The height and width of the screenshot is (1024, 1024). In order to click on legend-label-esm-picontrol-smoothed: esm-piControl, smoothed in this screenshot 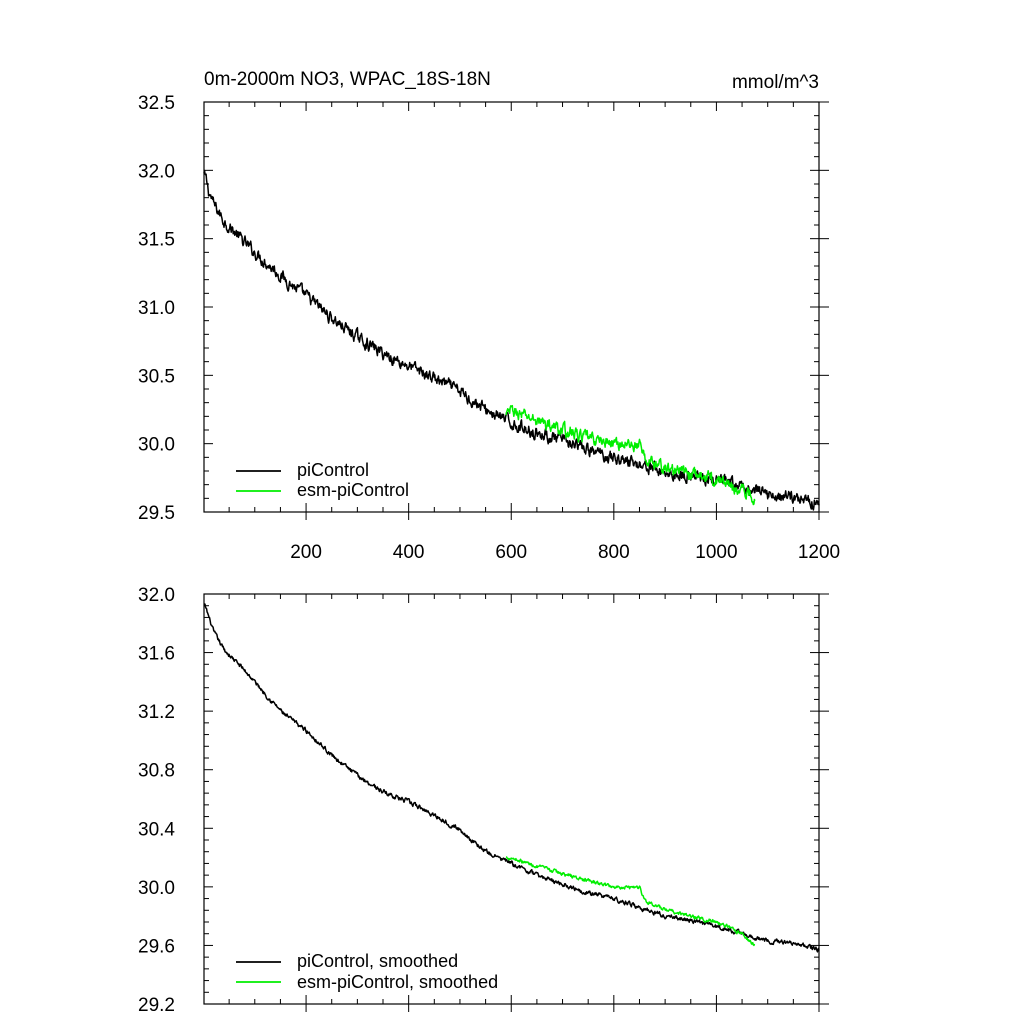, I will do `click(397, 982)`.